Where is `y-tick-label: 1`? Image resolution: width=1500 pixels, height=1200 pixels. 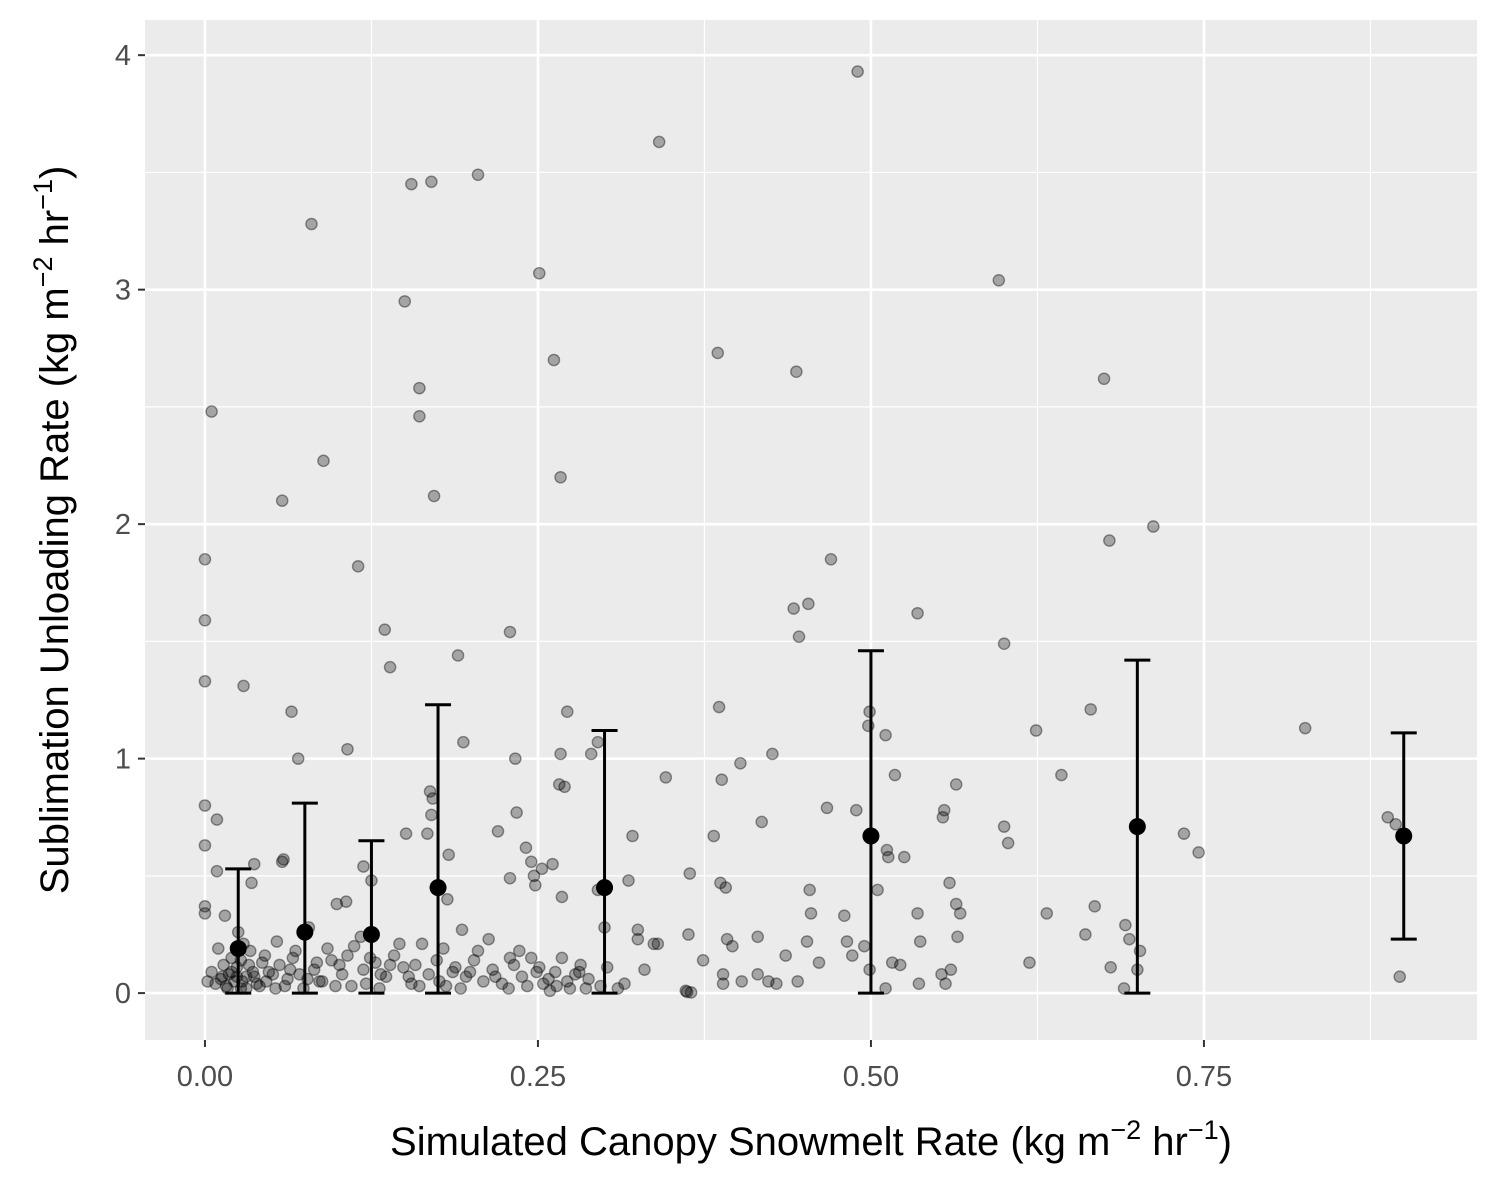 y-tick-label: 1 is located at coordinates (123, 760).